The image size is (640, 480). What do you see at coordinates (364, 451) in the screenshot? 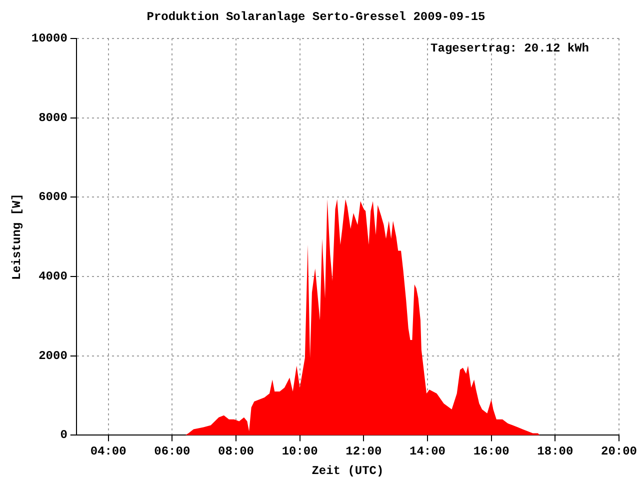
I see `x-tick-label: 12:00` at bounding box center [364, 451].